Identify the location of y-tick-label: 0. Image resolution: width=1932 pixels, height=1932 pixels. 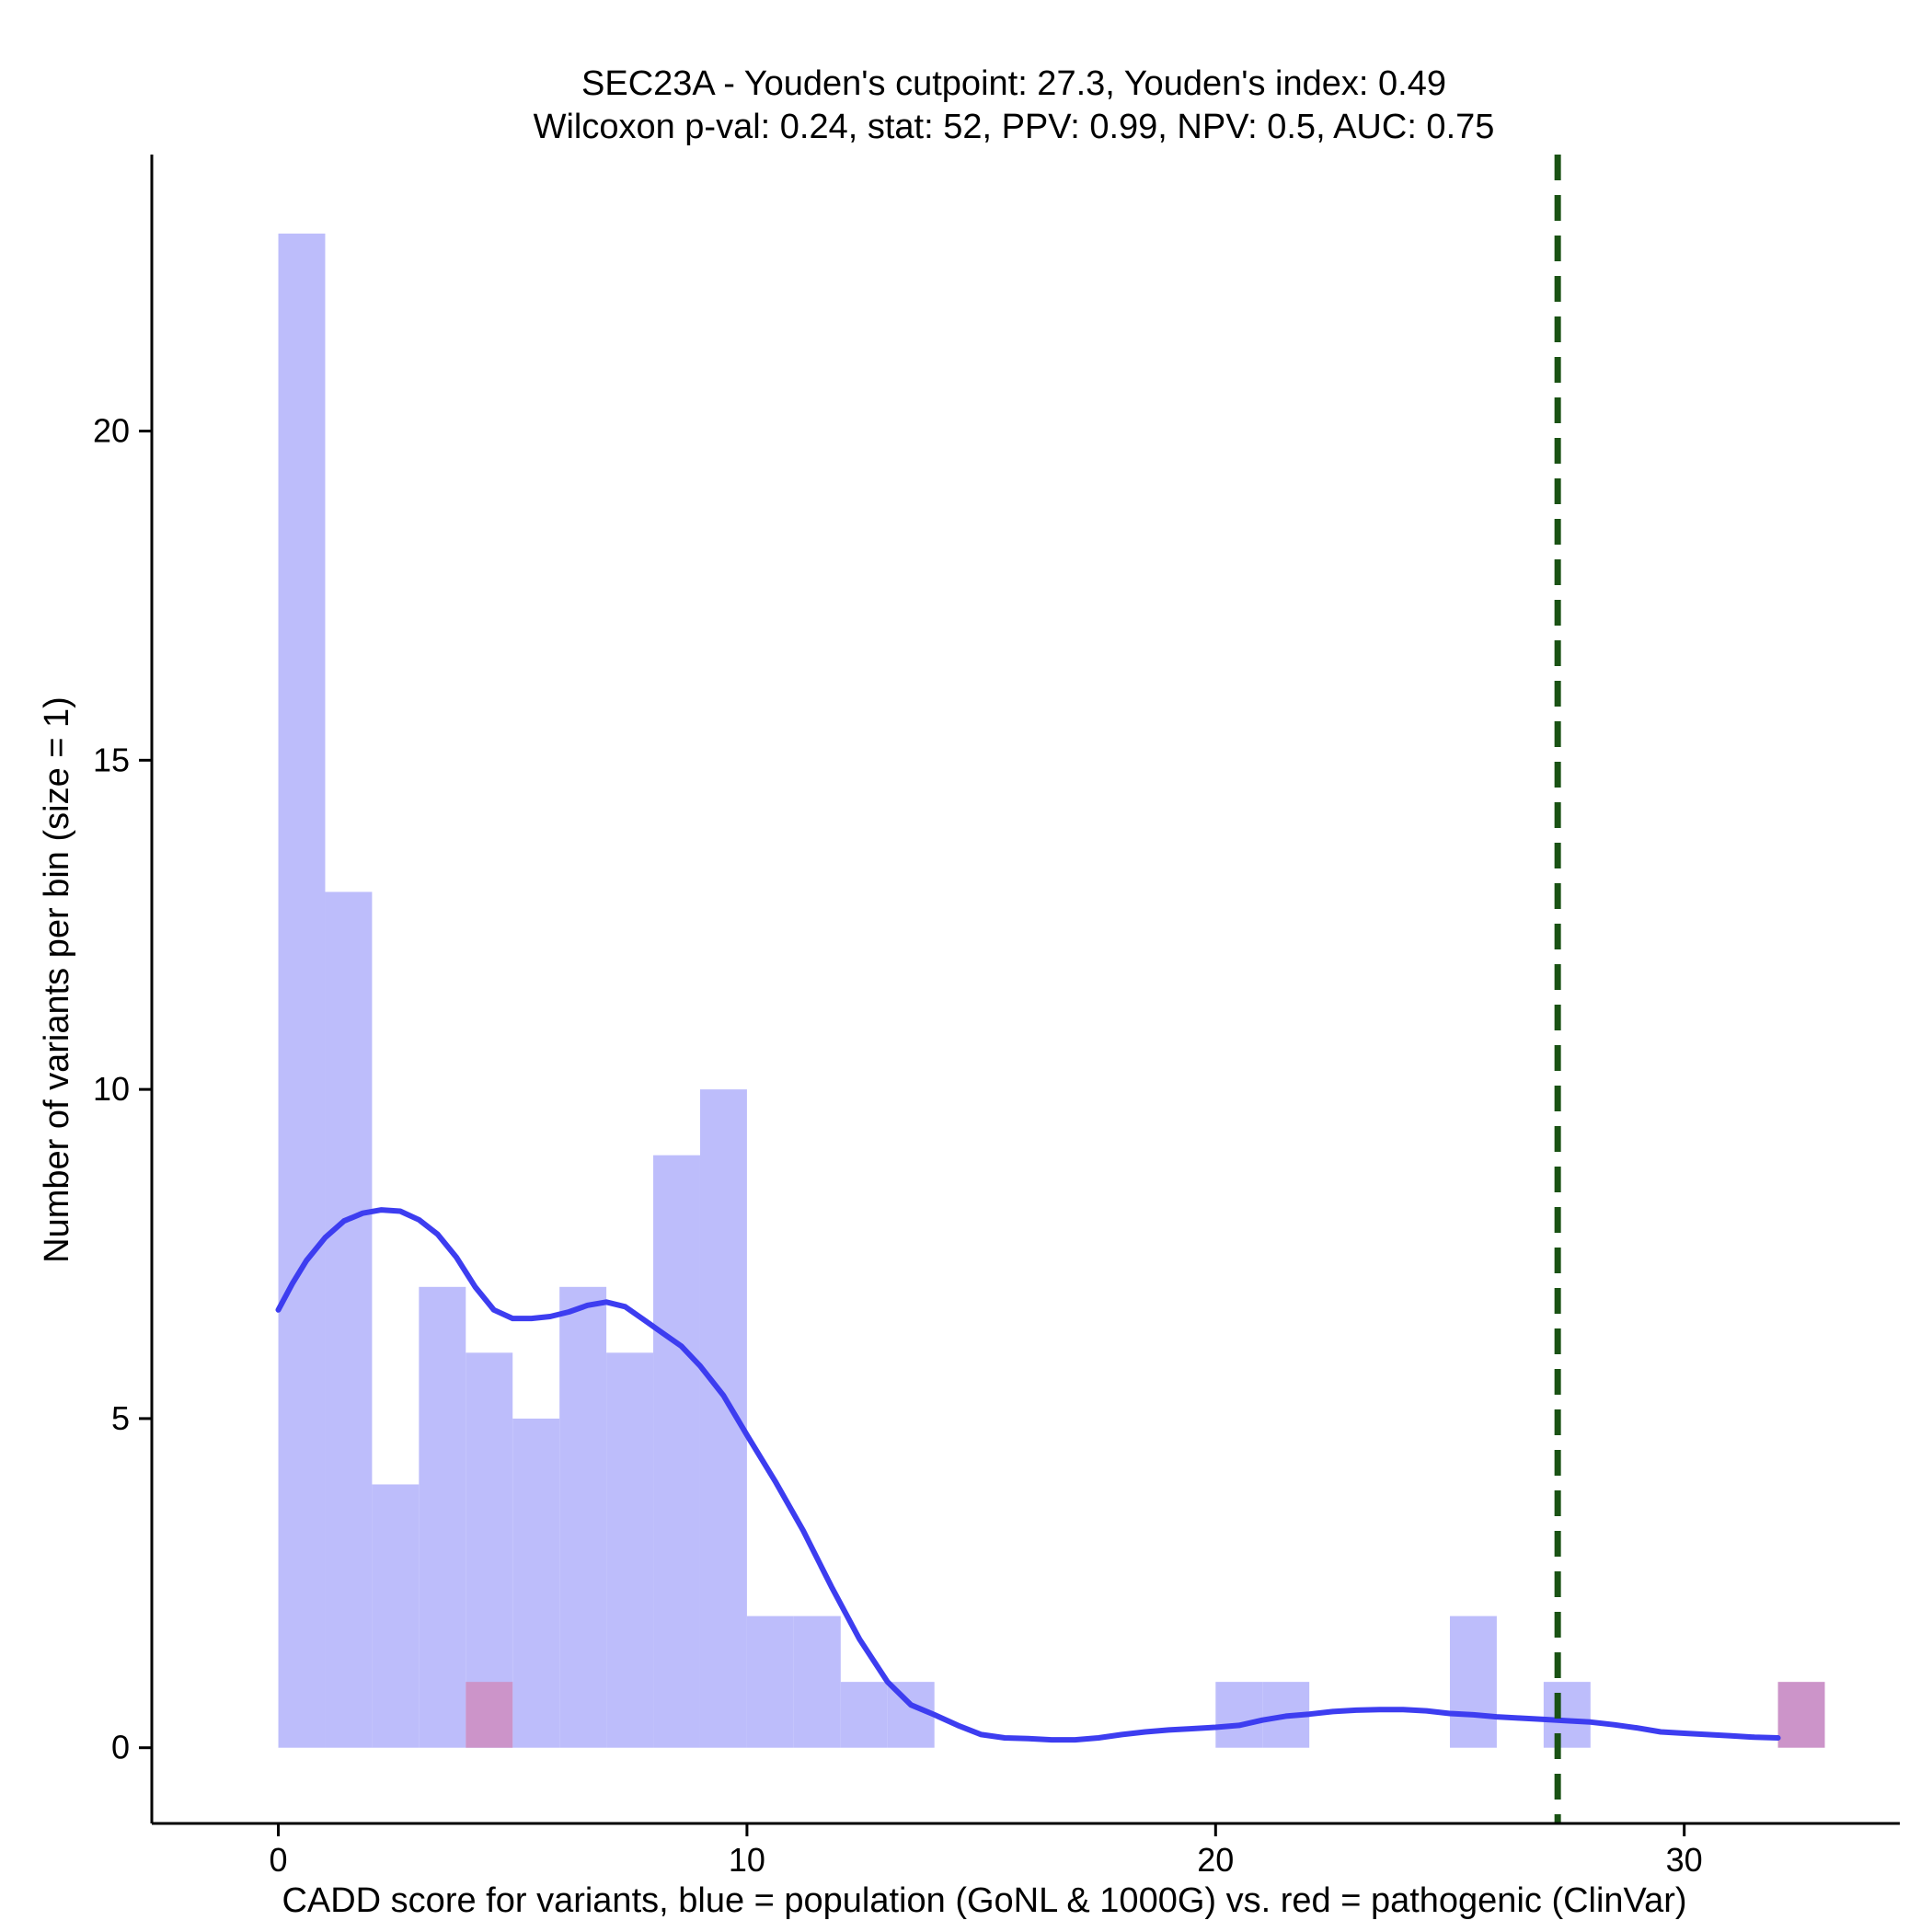
(120, 1747).